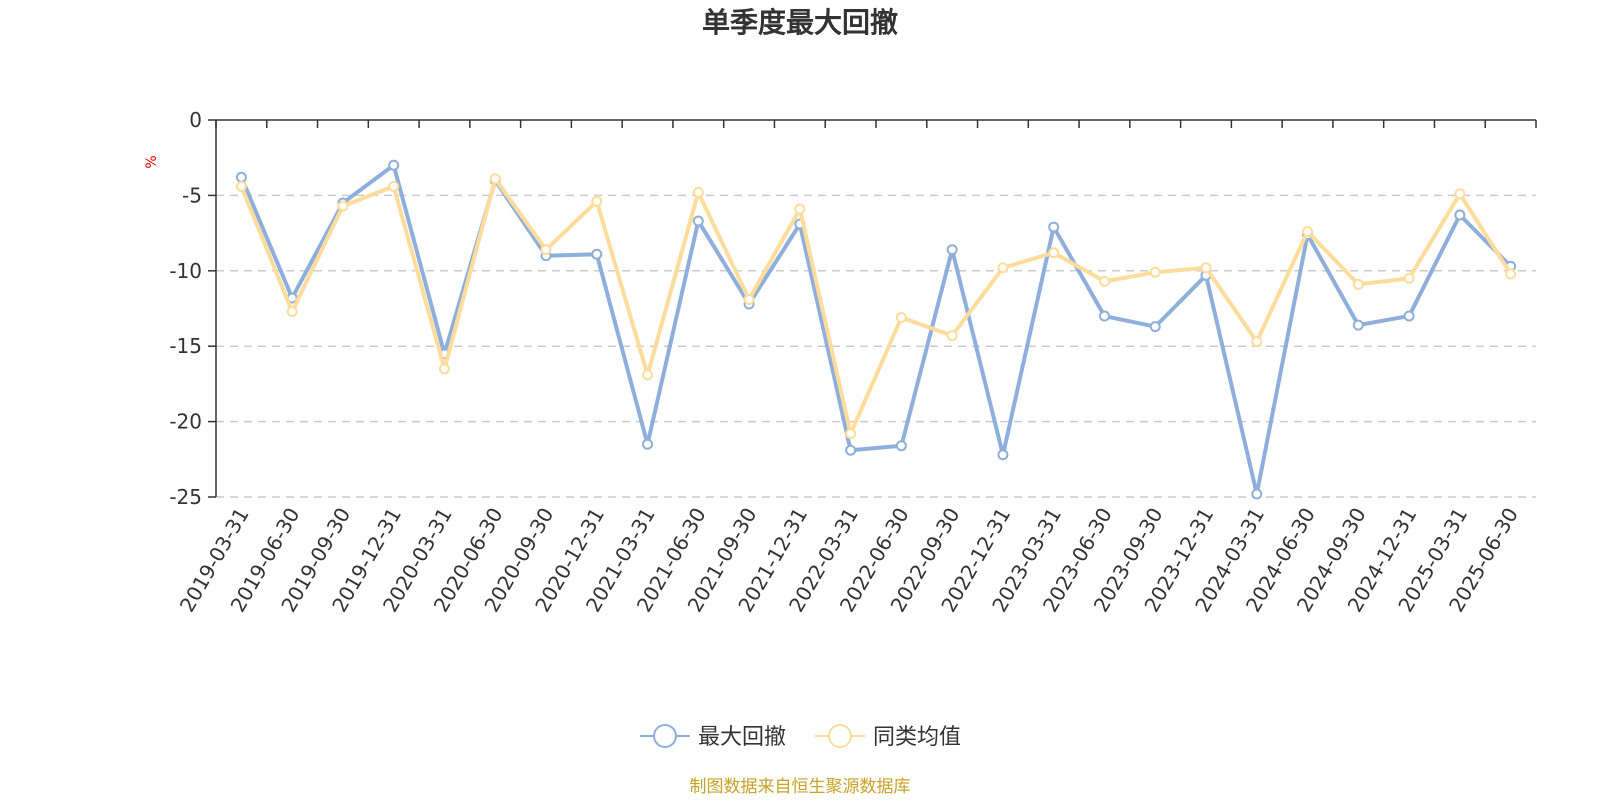 Image resolution: width=1600 pixels, height=800 pixels. I want to click on legend-item-2: 同类均值, so click(888, 737).